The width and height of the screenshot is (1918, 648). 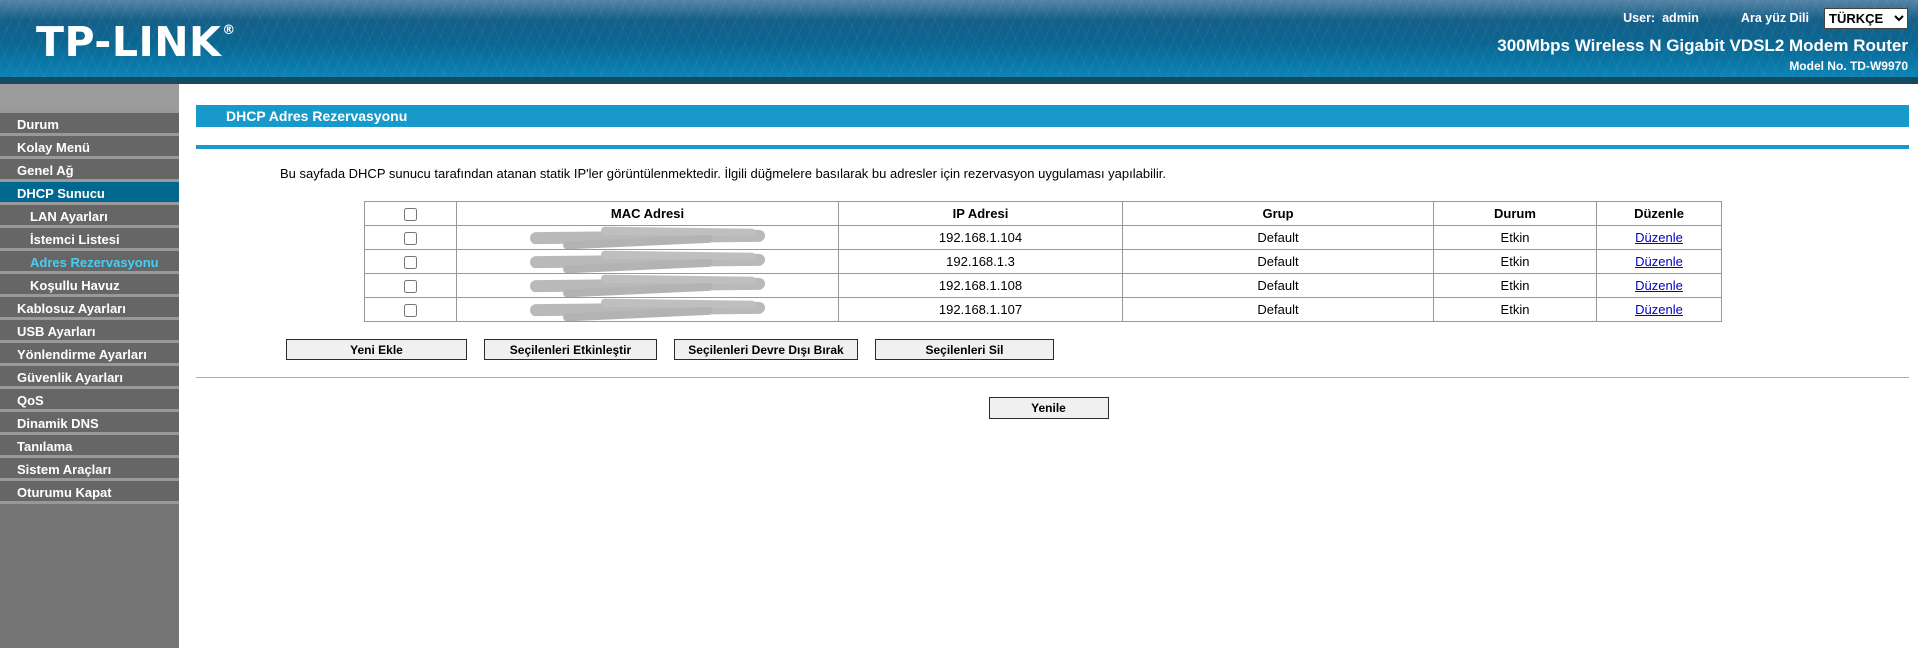 I want to click on sidebar-item-yönlendirme-ayarları: Yönlendirme Ayarları, so click(x=89, y=351).